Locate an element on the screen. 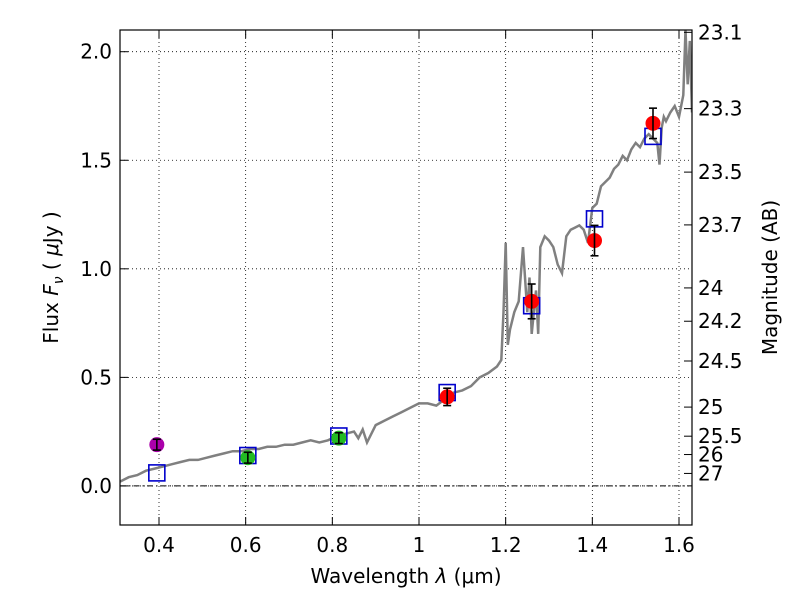  mag-tick-label: 27 is located at coordinates (710, 473).